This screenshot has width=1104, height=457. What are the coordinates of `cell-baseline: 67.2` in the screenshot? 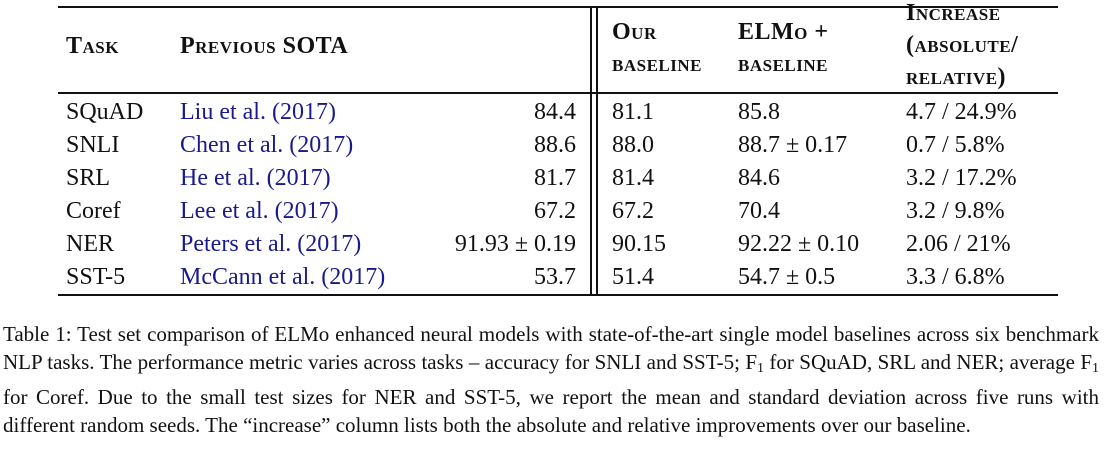 It's located at (633, 211).